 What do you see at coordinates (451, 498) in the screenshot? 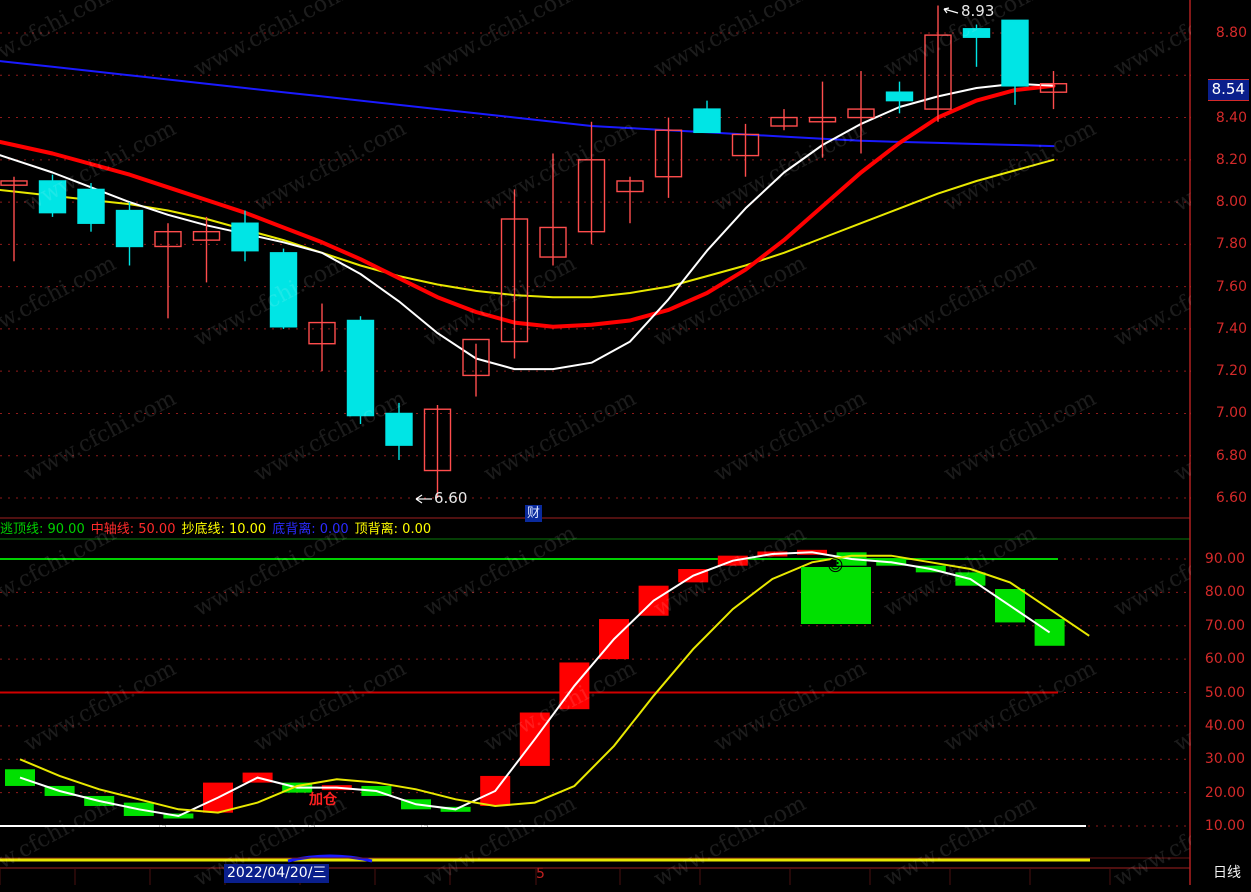
I see `low-price-annotation: 6.60` at bounding box center [451, 498].